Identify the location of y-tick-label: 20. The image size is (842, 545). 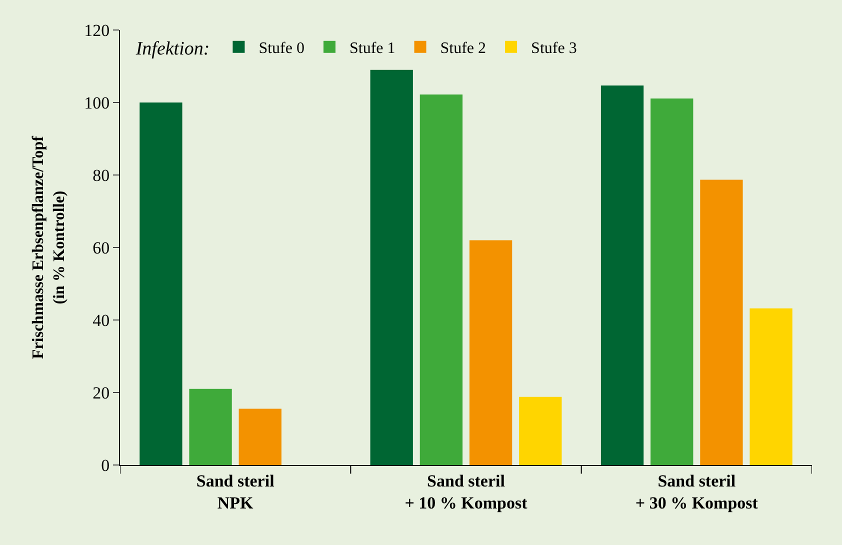
(101, 392).